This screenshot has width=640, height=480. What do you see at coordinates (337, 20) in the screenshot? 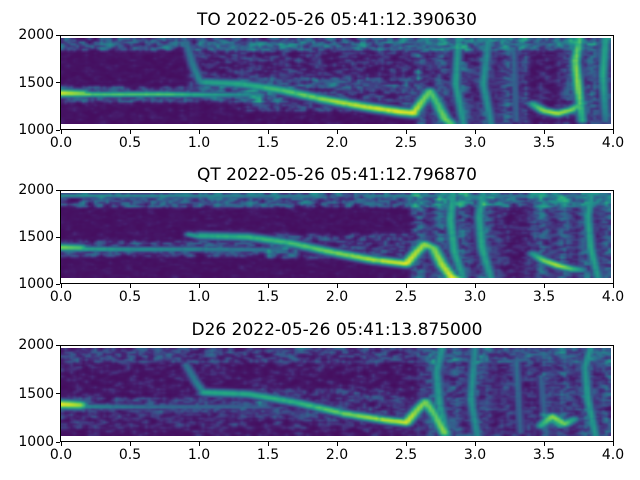
I see `subplot-title-TO: TO 2022-05-26 05:41:12.390630` at bounding box center [337, 20].